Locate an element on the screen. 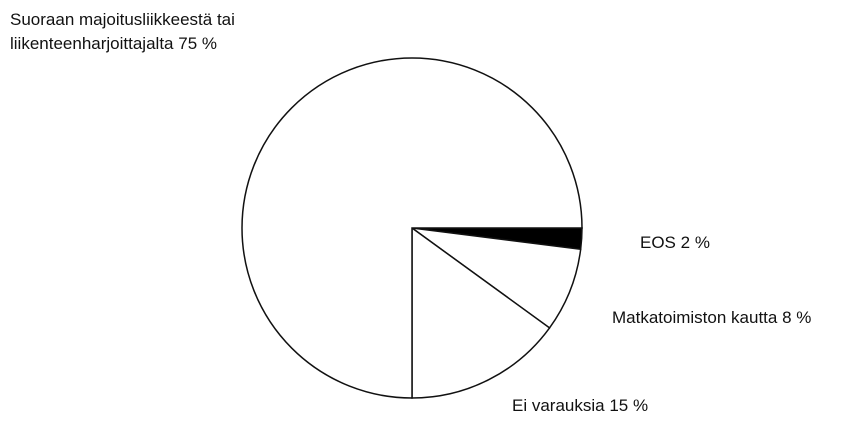  slice-value: 75 % is located at coordinates (197, 43).